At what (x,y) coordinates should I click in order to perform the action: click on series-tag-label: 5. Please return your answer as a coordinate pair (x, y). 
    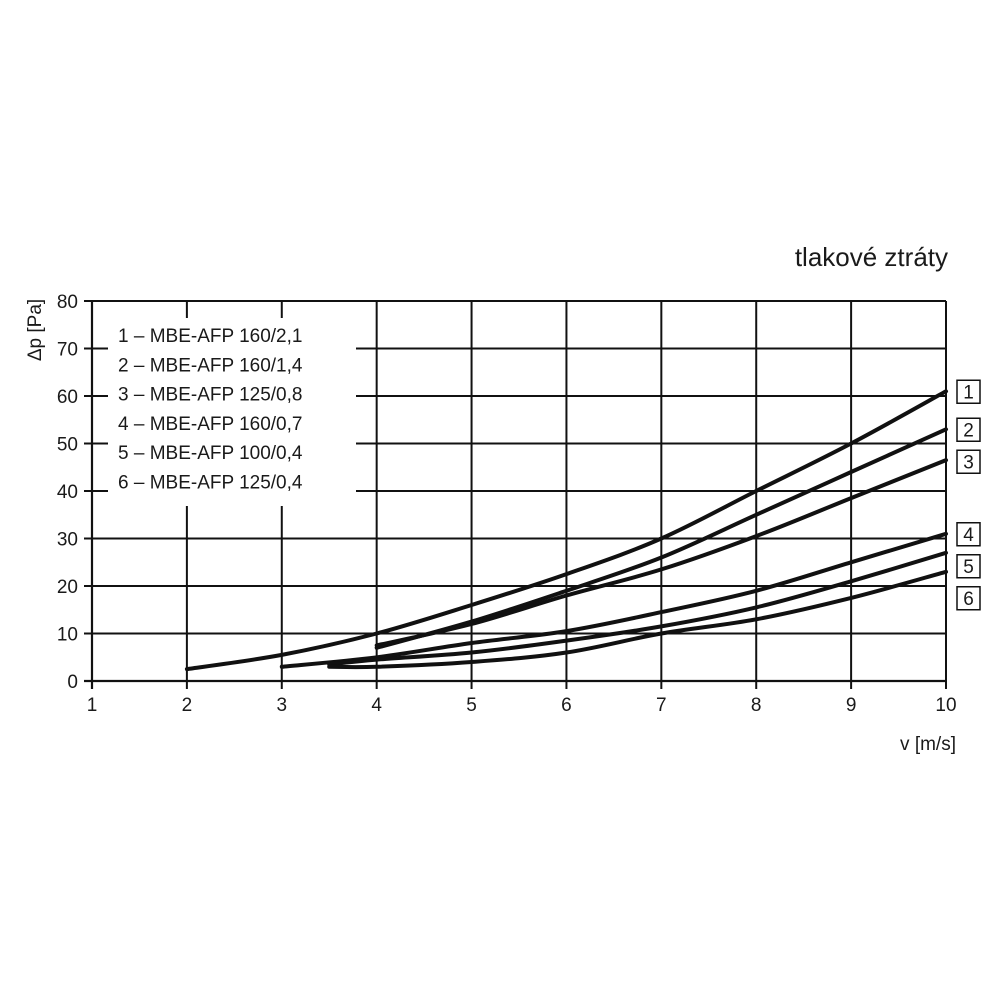
    Looking at the image, I should click on (968, 567).